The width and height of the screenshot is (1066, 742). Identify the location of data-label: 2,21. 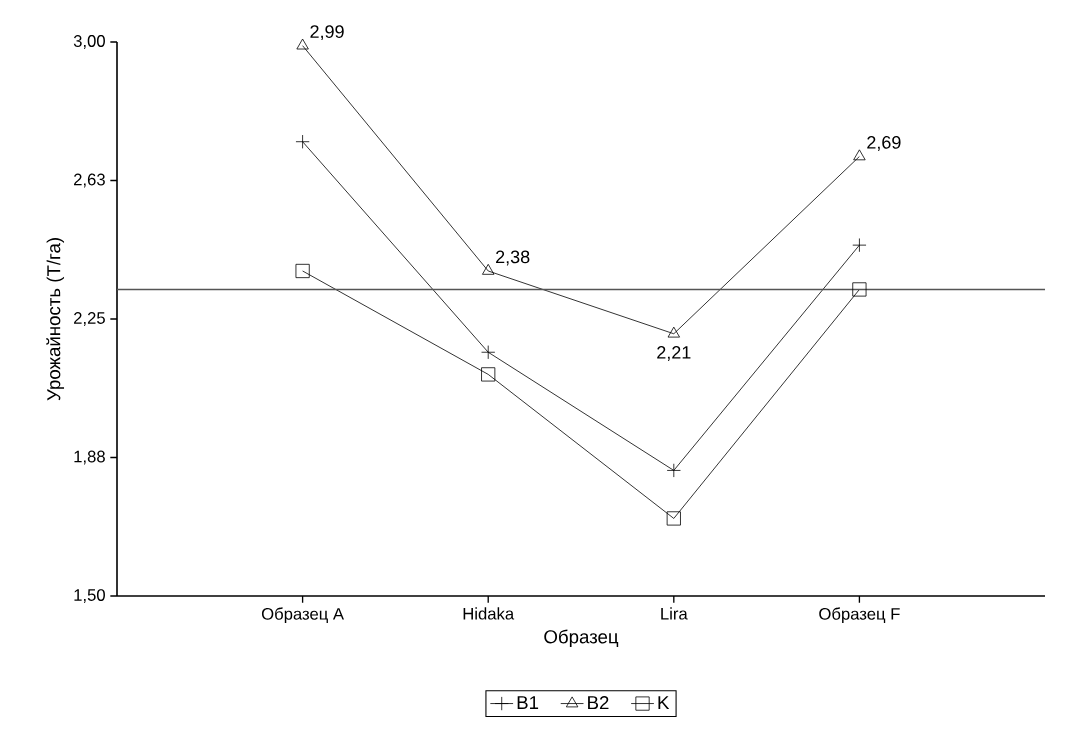
(674, 353).